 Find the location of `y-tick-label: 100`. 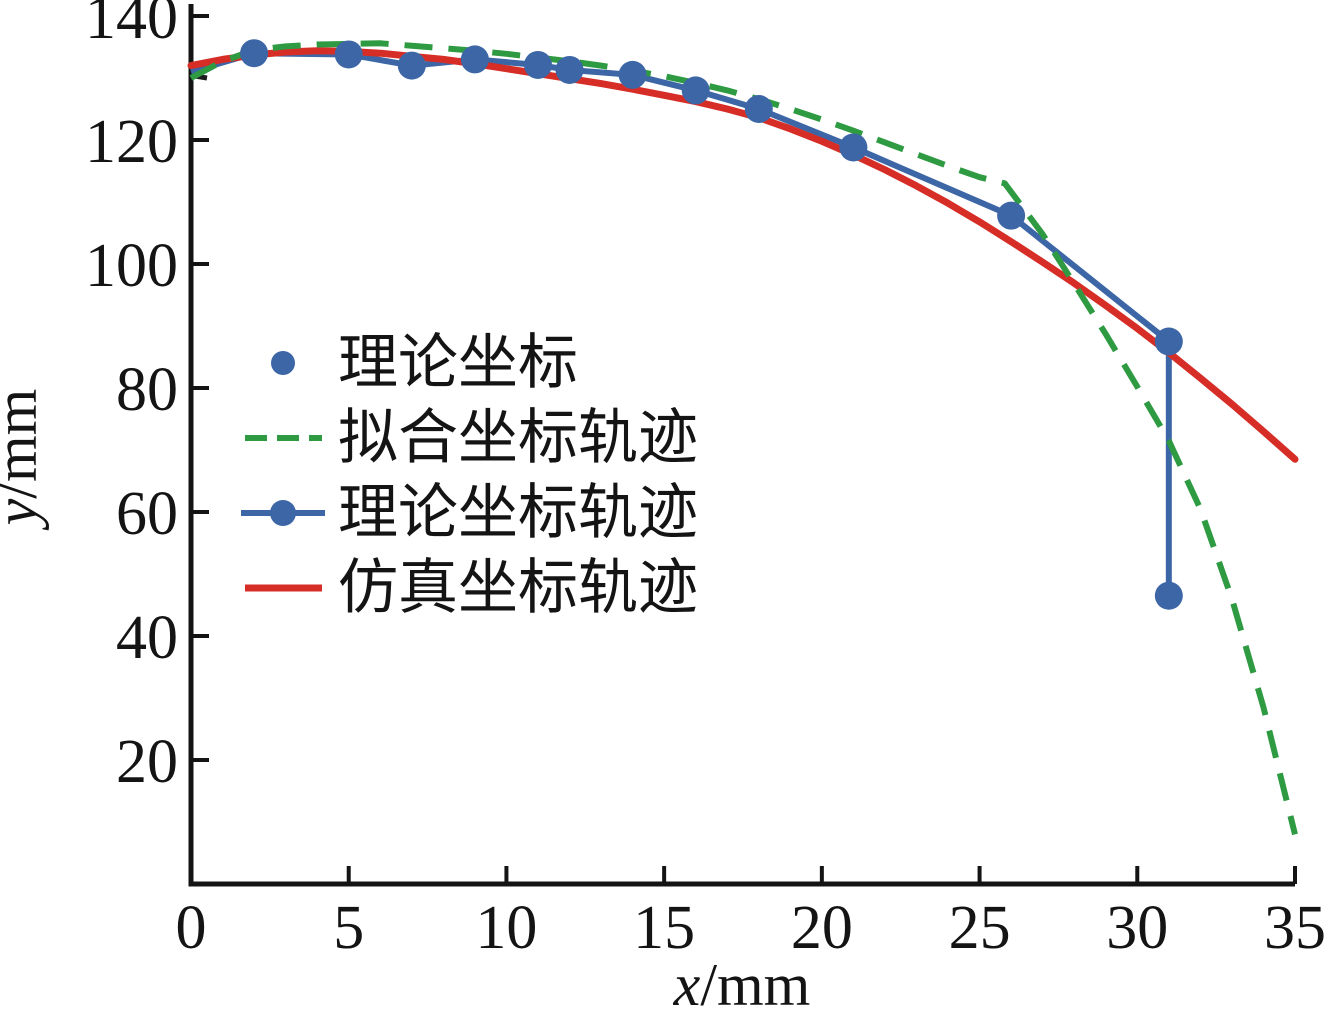

y-tick-label: 100 is located at coordinates (131, 266).